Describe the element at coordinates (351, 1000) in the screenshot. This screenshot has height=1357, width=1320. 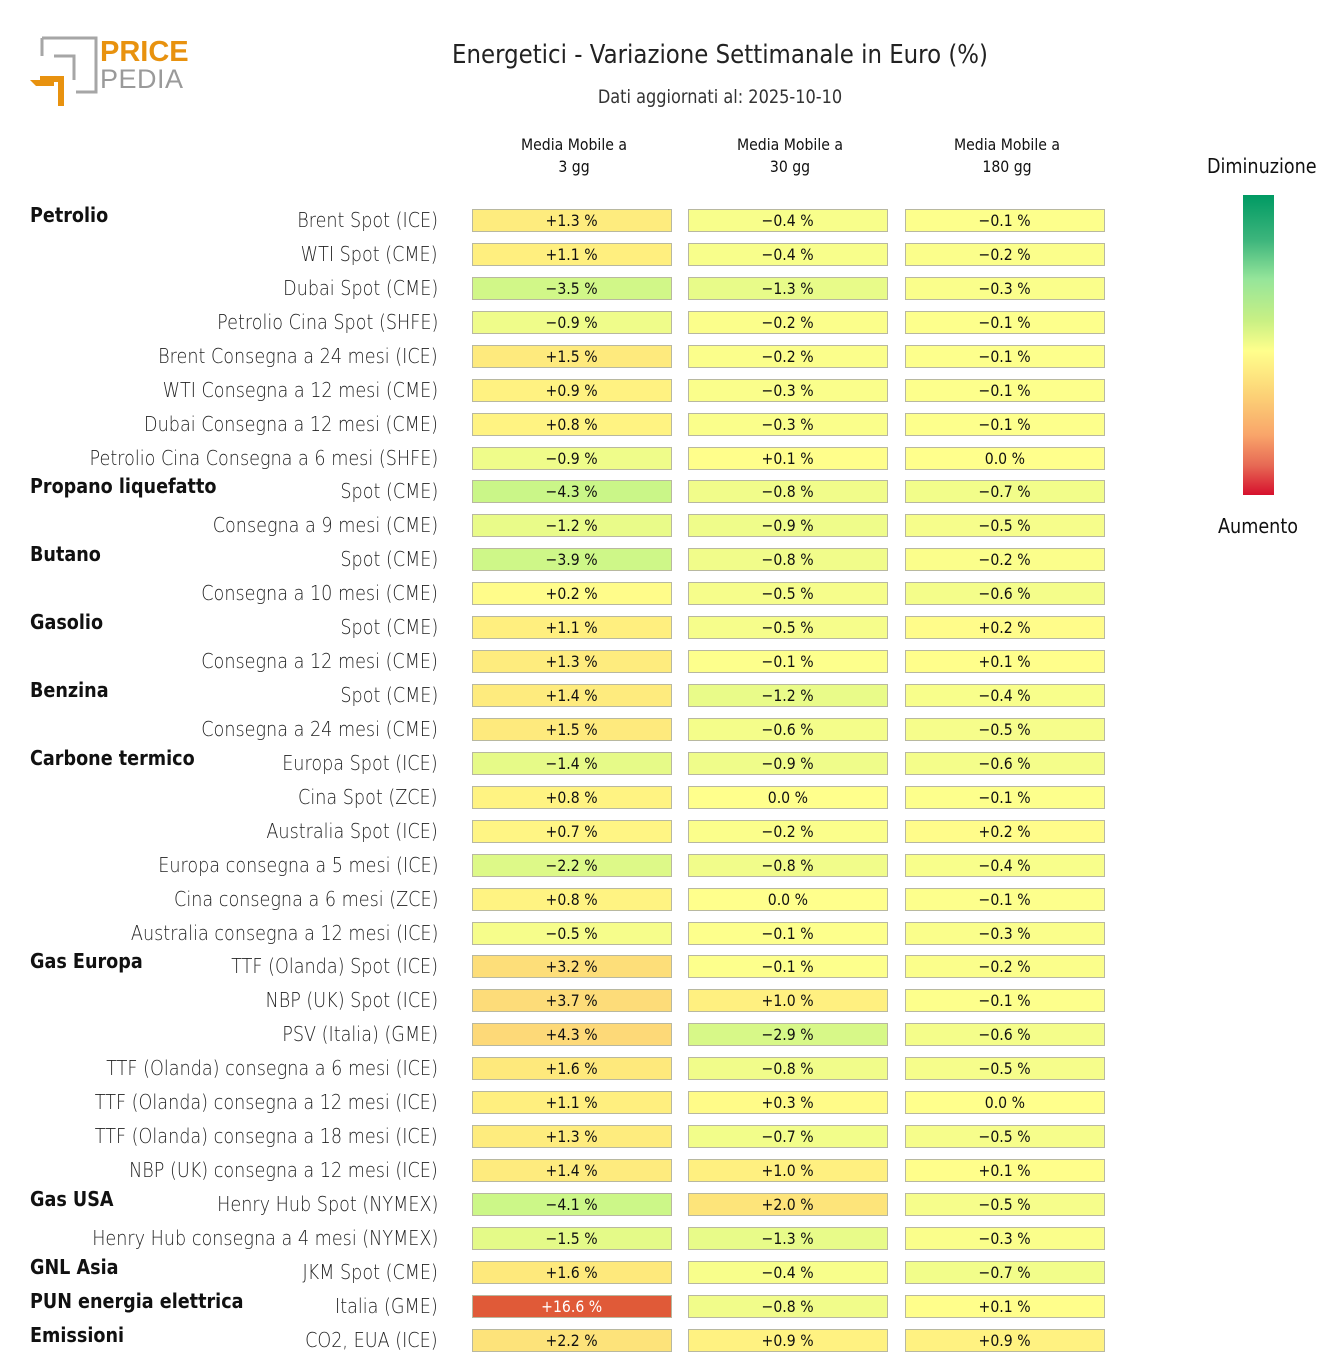
I see `row-label: NBP (UK) Spot (ICE)` at that location.